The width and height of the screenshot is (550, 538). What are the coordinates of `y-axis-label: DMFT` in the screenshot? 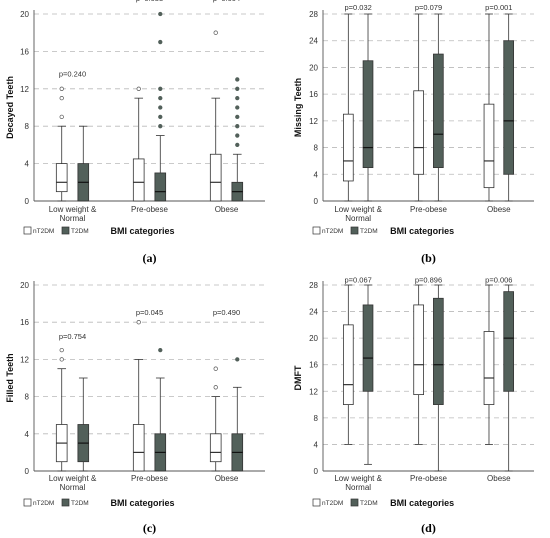 It's located at (298, 377).